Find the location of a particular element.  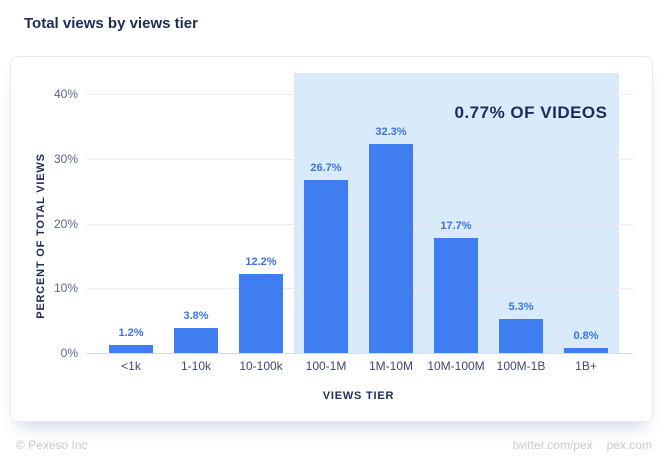

category-label: 10M-100M is located at coordinates (456, 366).